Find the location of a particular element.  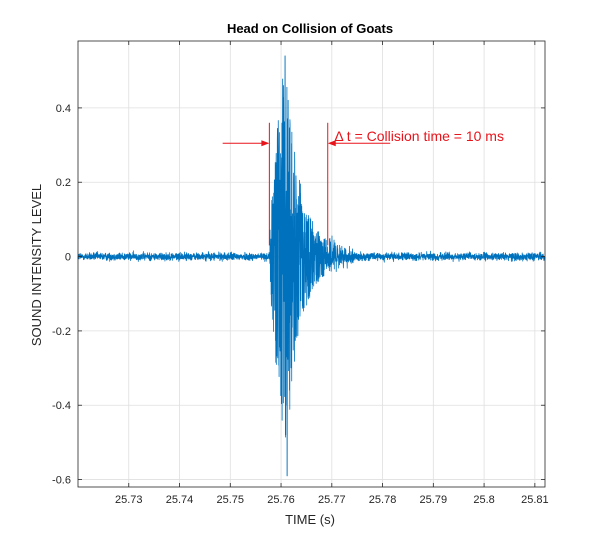

x-tick-label: 25.74 is located at coordinates (180, 500).